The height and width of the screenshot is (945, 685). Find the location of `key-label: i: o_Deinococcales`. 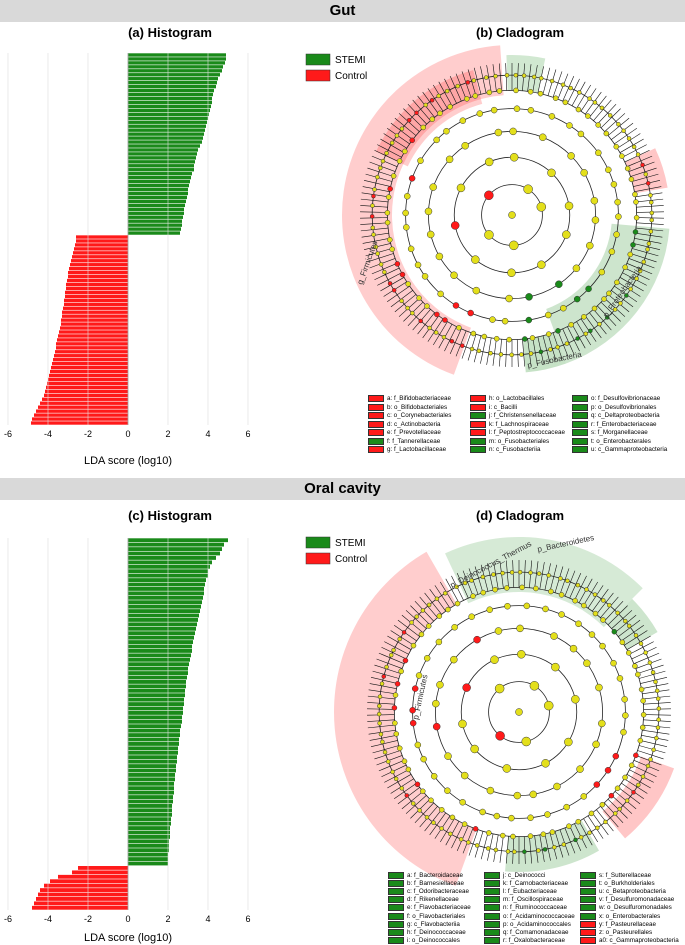

key-label: i: o_Deinococcales is located at coordinates (433, 940).